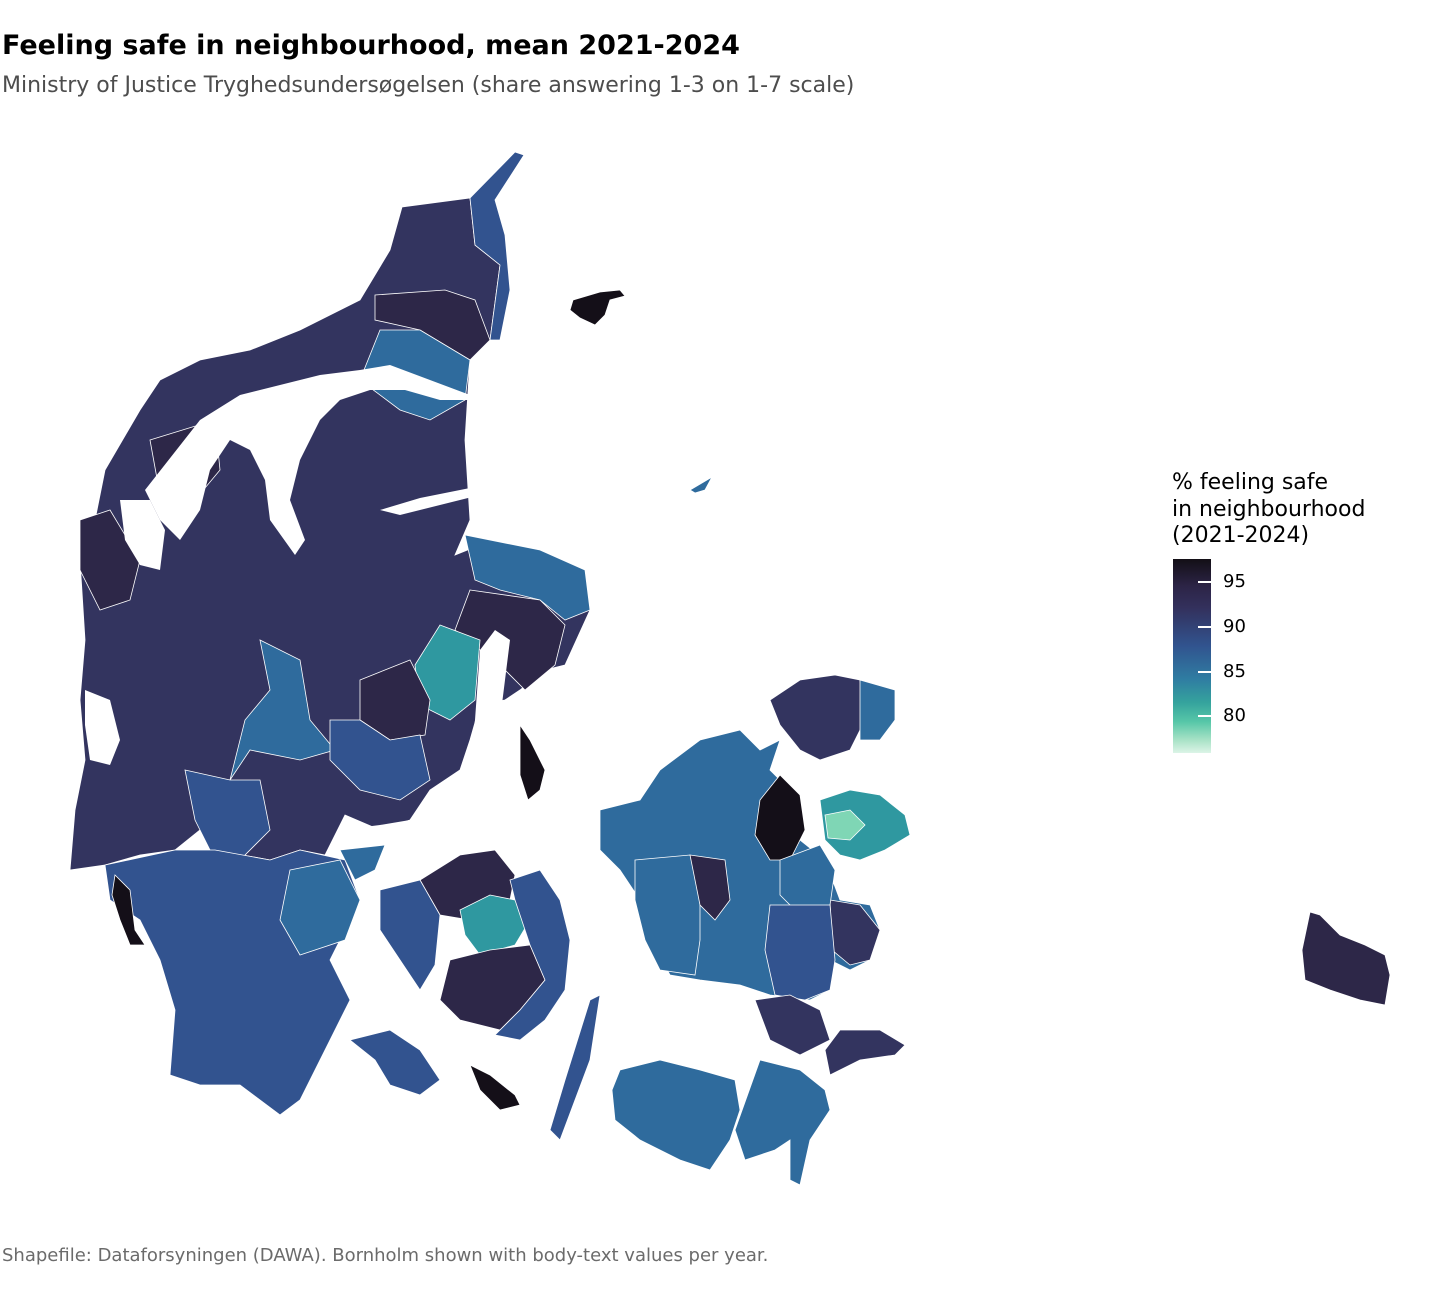 Image resolution: width=1456 pixels, height=1294 pixels. What do you see at coordinates (667, 915) in the screenshot?
I see `zealand-kalundborg` at bounding box center [667, 915].